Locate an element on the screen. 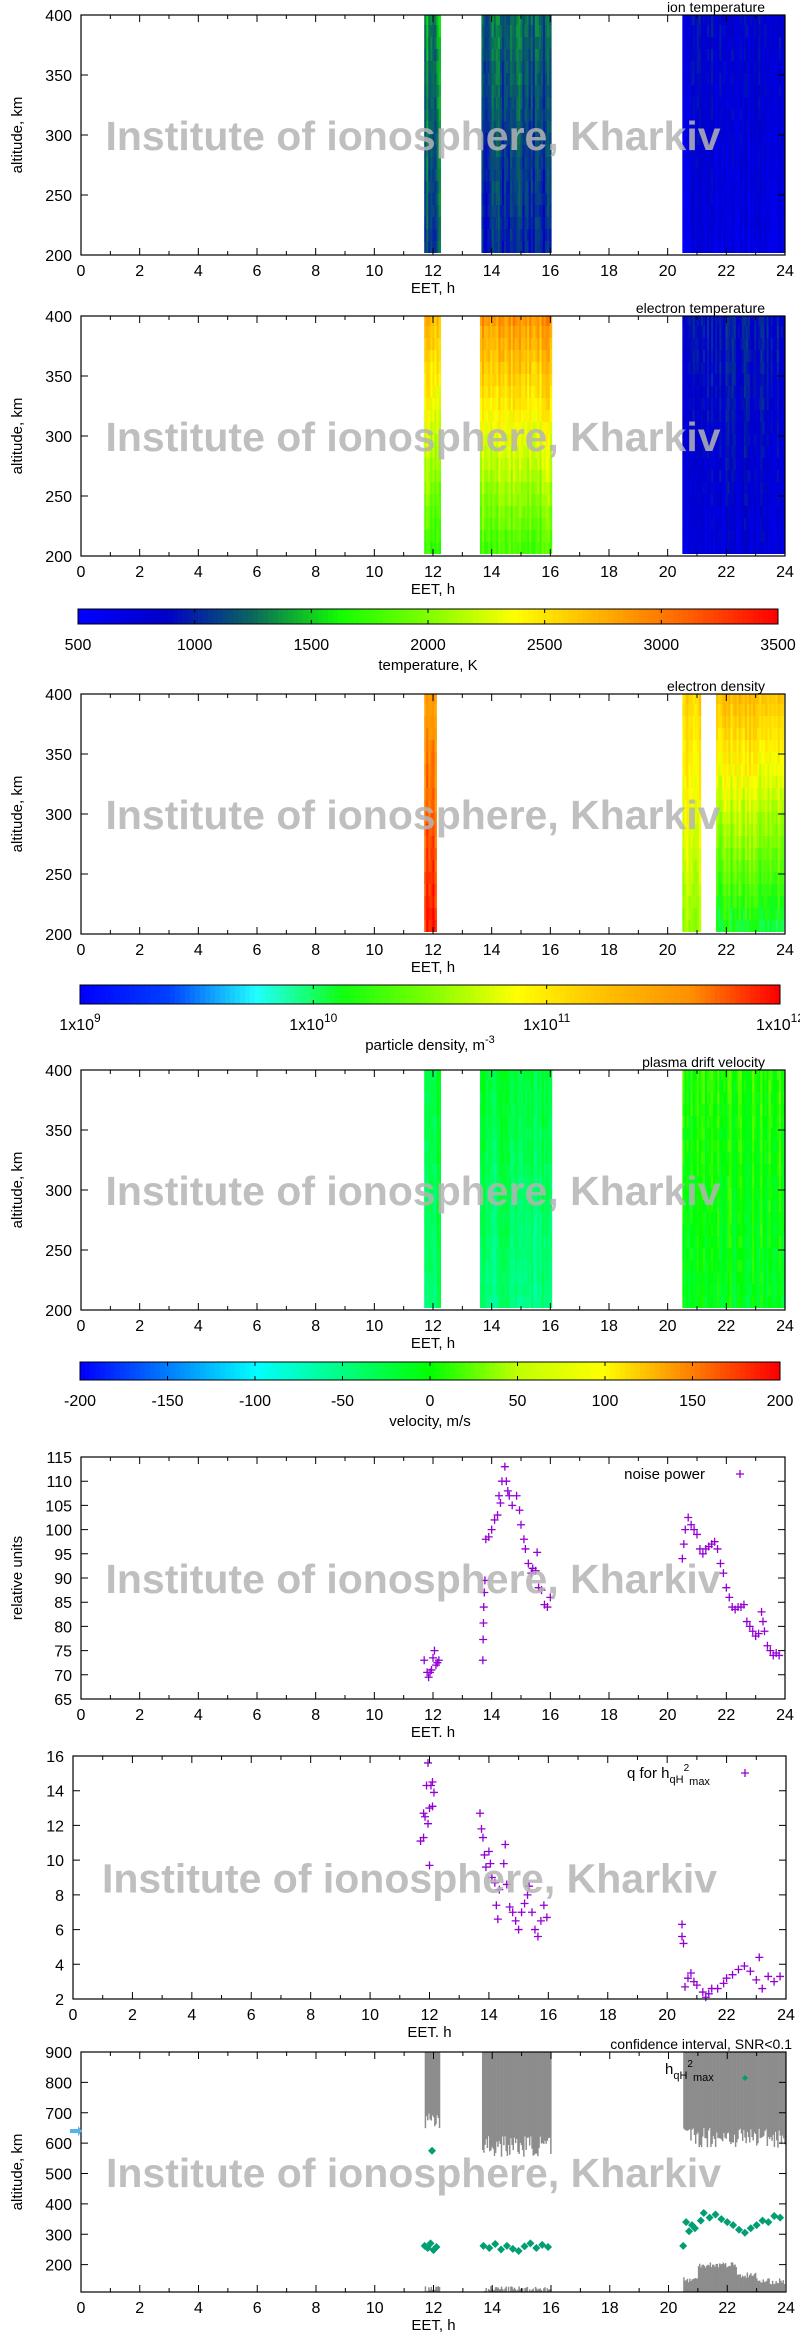 This screenshot has height=2342, width=800. x-tick-label: 4 is located at coordinates (198, 950).